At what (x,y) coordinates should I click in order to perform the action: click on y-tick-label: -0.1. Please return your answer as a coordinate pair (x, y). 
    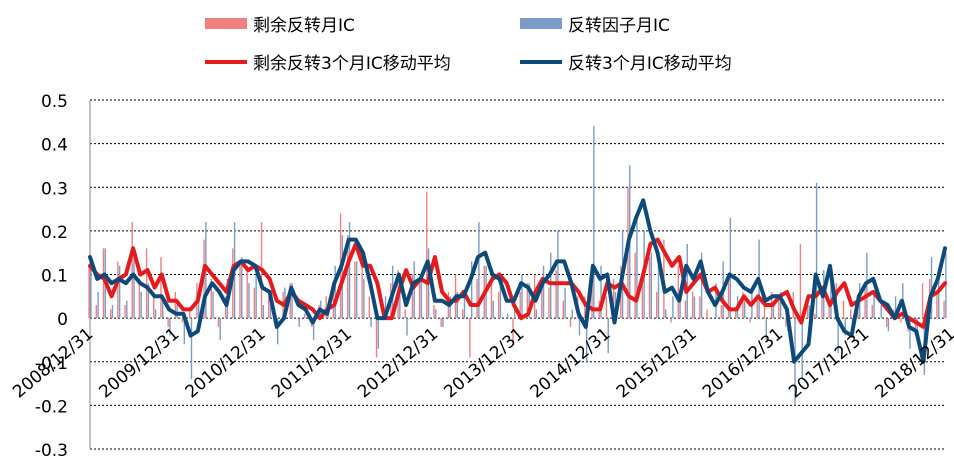
    Looking at the image, I should click on (51, 364).